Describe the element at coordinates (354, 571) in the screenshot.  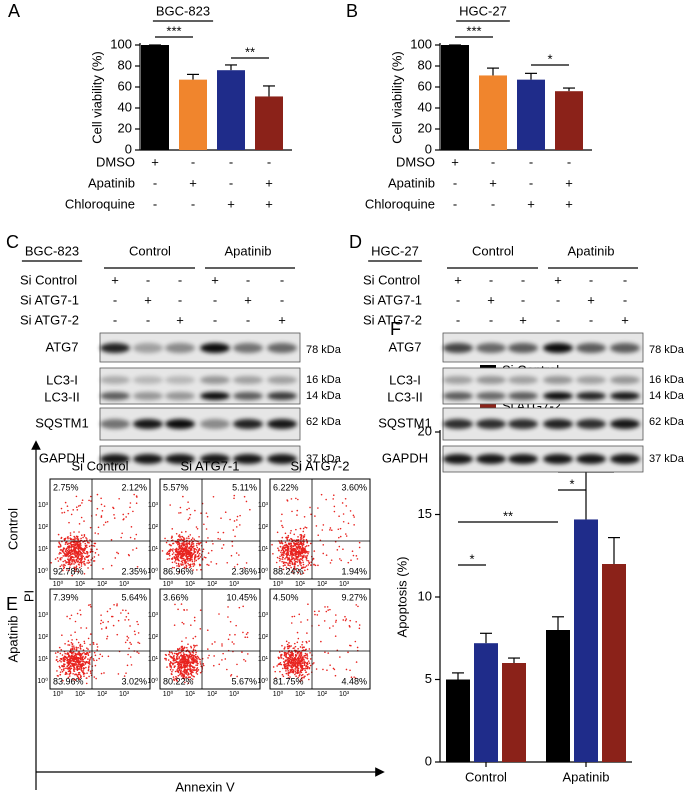
I see `quadrant-pct: 1.94%` at that location.